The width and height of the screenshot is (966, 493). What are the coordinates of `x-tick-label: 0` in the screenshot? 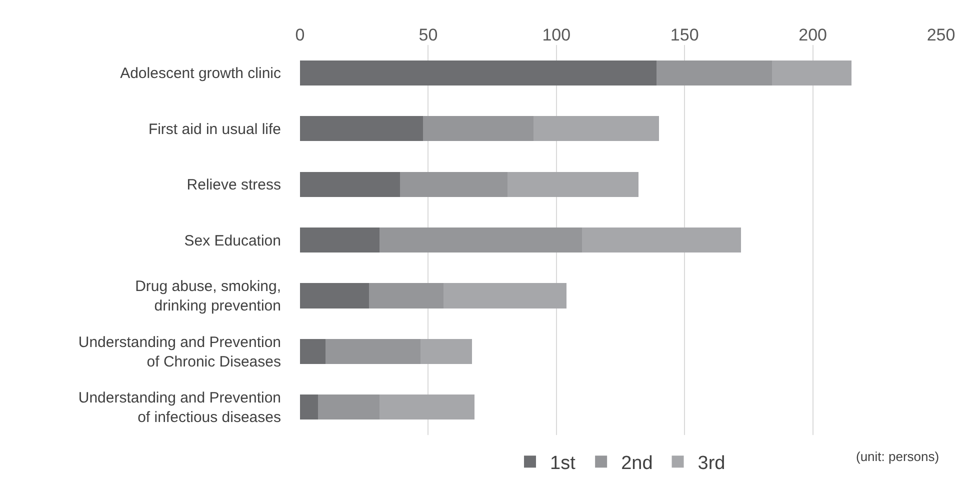 It's located at (300, 35).